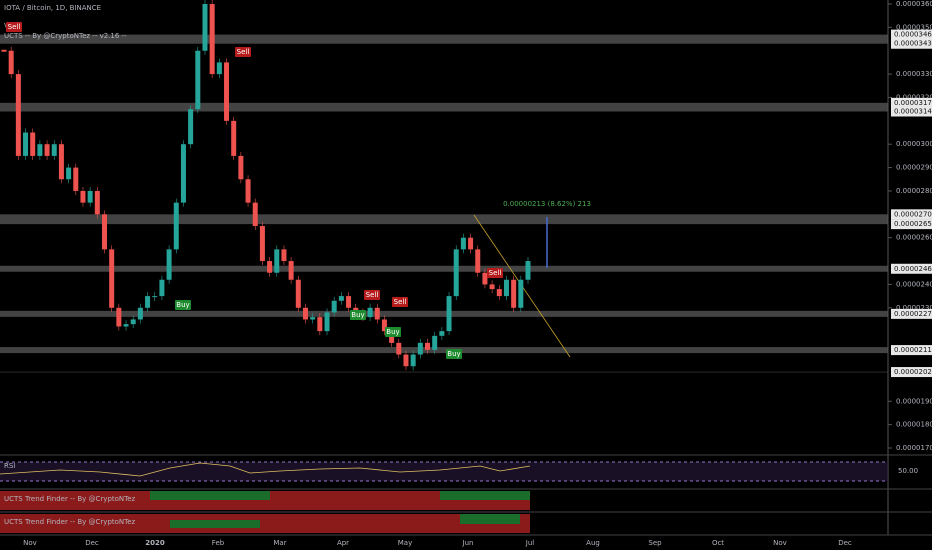 The image size is (932, 550). What do you see at coordinates (913, 350) in the screenshot?
I see `level-label: 0.00002119` at bounding box center [913, 350].